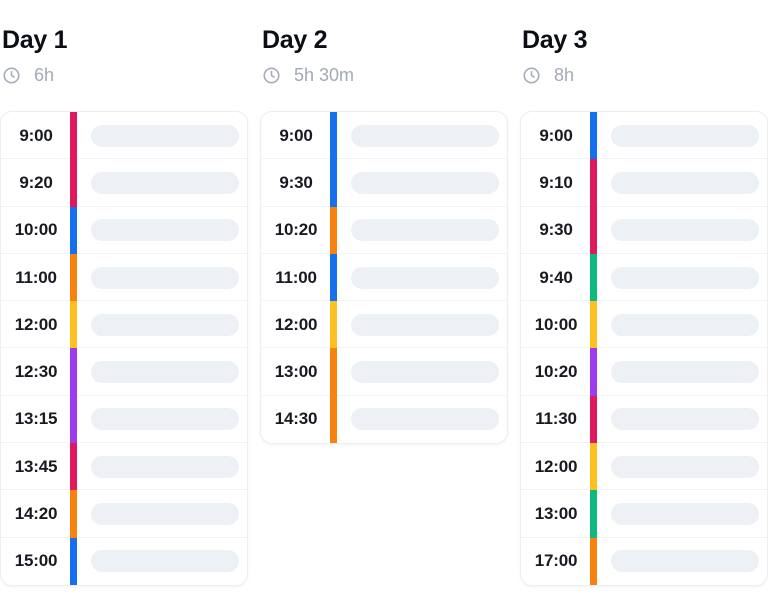 Image resolution: width=768 pixels, height=610 pixels. What do you see at coordinates (556, 561) in the screenshot?
I see `event-time: 17:00` at bounding box center [556, 561].